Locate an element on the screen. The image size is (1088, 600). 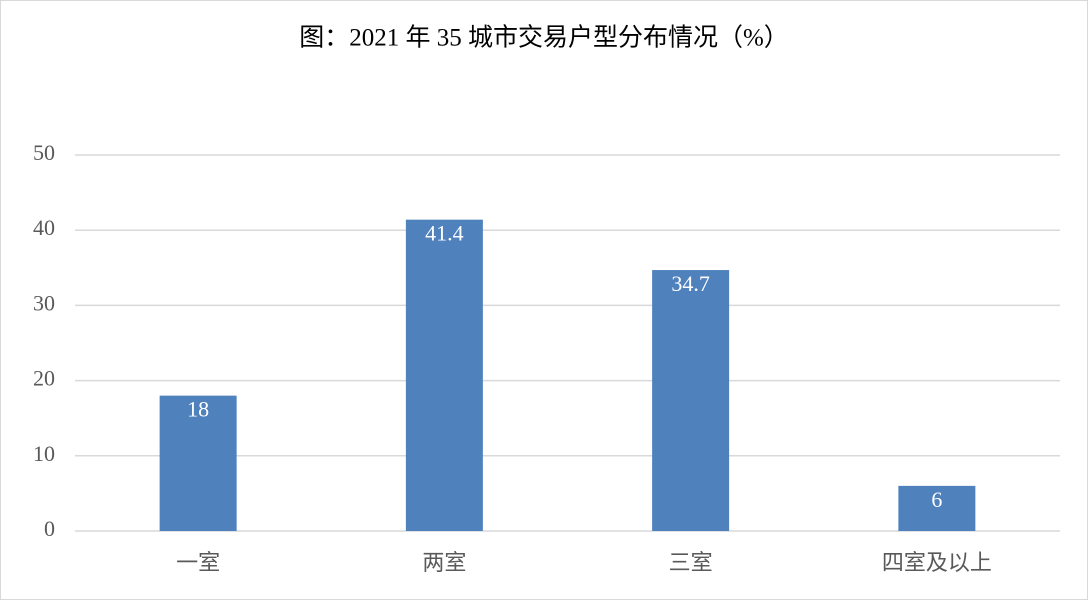
y-tick-label: 30 is located at coordinates (44, 302).